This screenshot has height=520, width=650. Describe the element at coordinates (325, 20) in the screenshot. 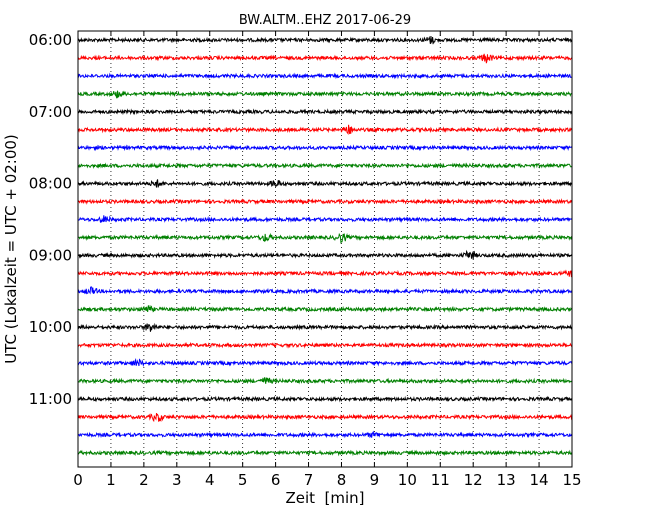

I see `chart-title: BW.ALTM..EHZ 2017-06-29` at that location.